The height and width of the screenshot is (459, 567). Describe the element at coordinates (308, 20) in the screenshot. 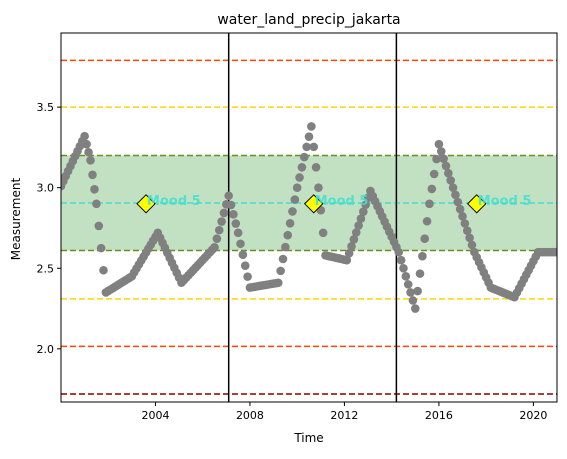

I see `chart-title: water_land_precip_jakarta` at that location.